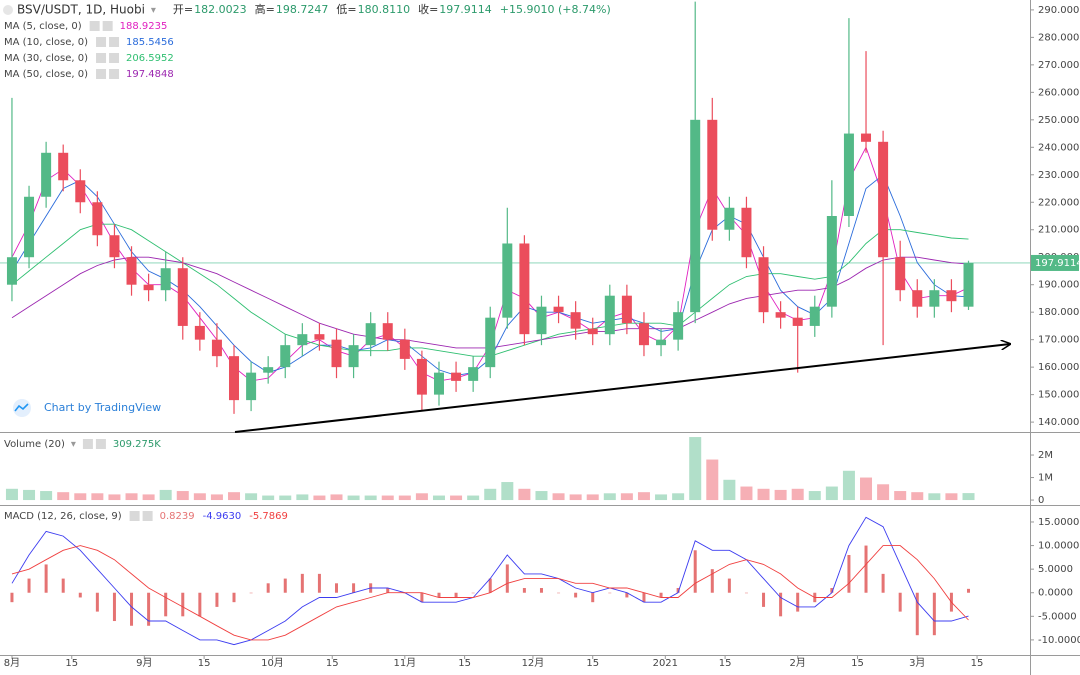  What do you see at coordinates (1057, 616) in the screenshot?
I see `y-tick-label: -5.0000` at bounding box center [1057, 616].